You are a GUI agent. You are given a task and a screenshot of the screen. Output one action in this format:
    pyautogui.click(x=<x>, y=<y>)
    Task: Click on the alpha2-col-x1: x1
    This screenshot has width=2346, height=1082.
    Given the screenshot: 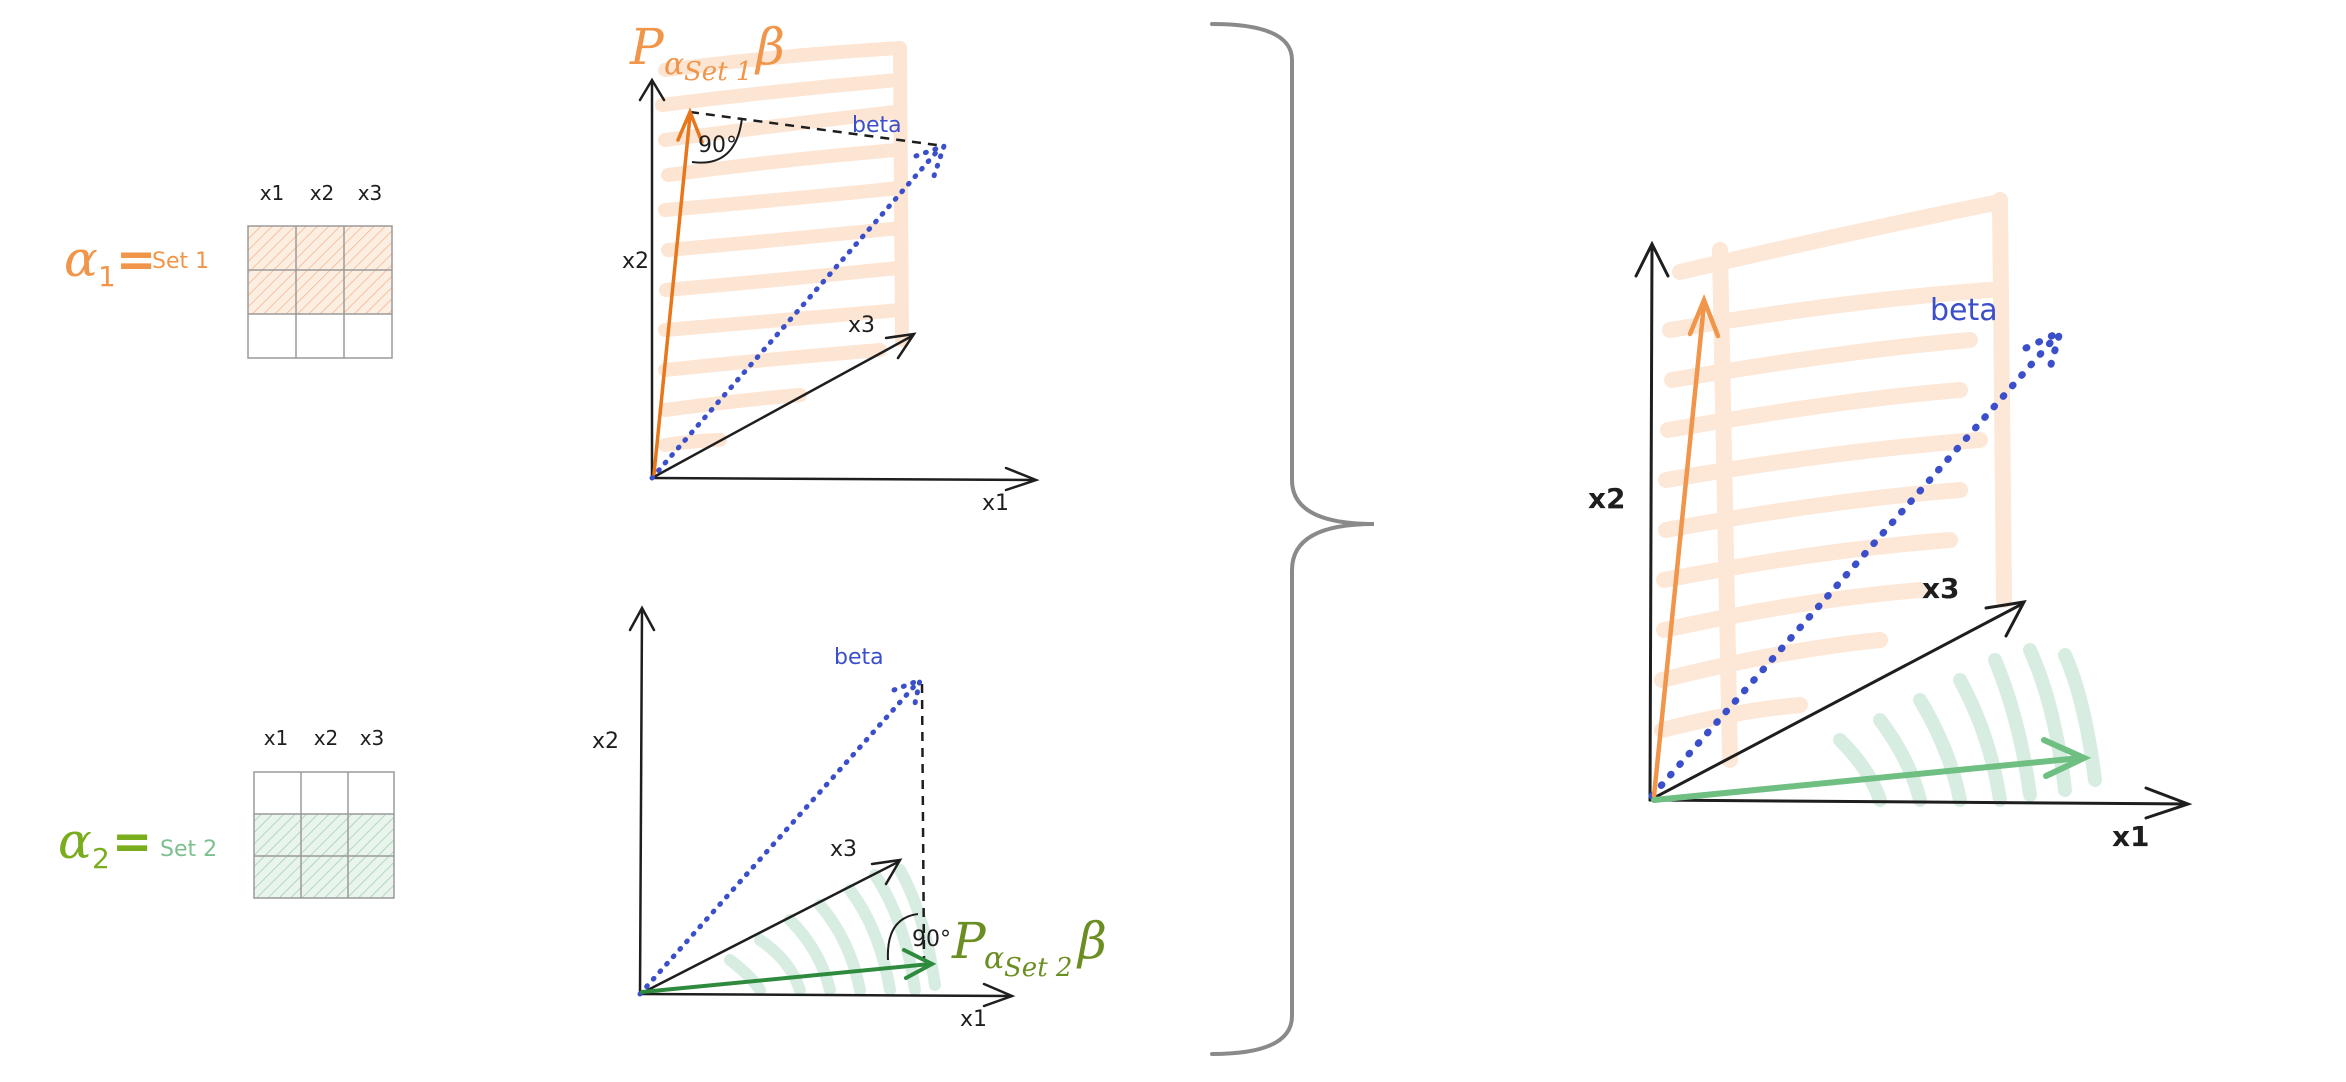 What is the action you would take?
    pyautogui.click(x=276, y=738)
    